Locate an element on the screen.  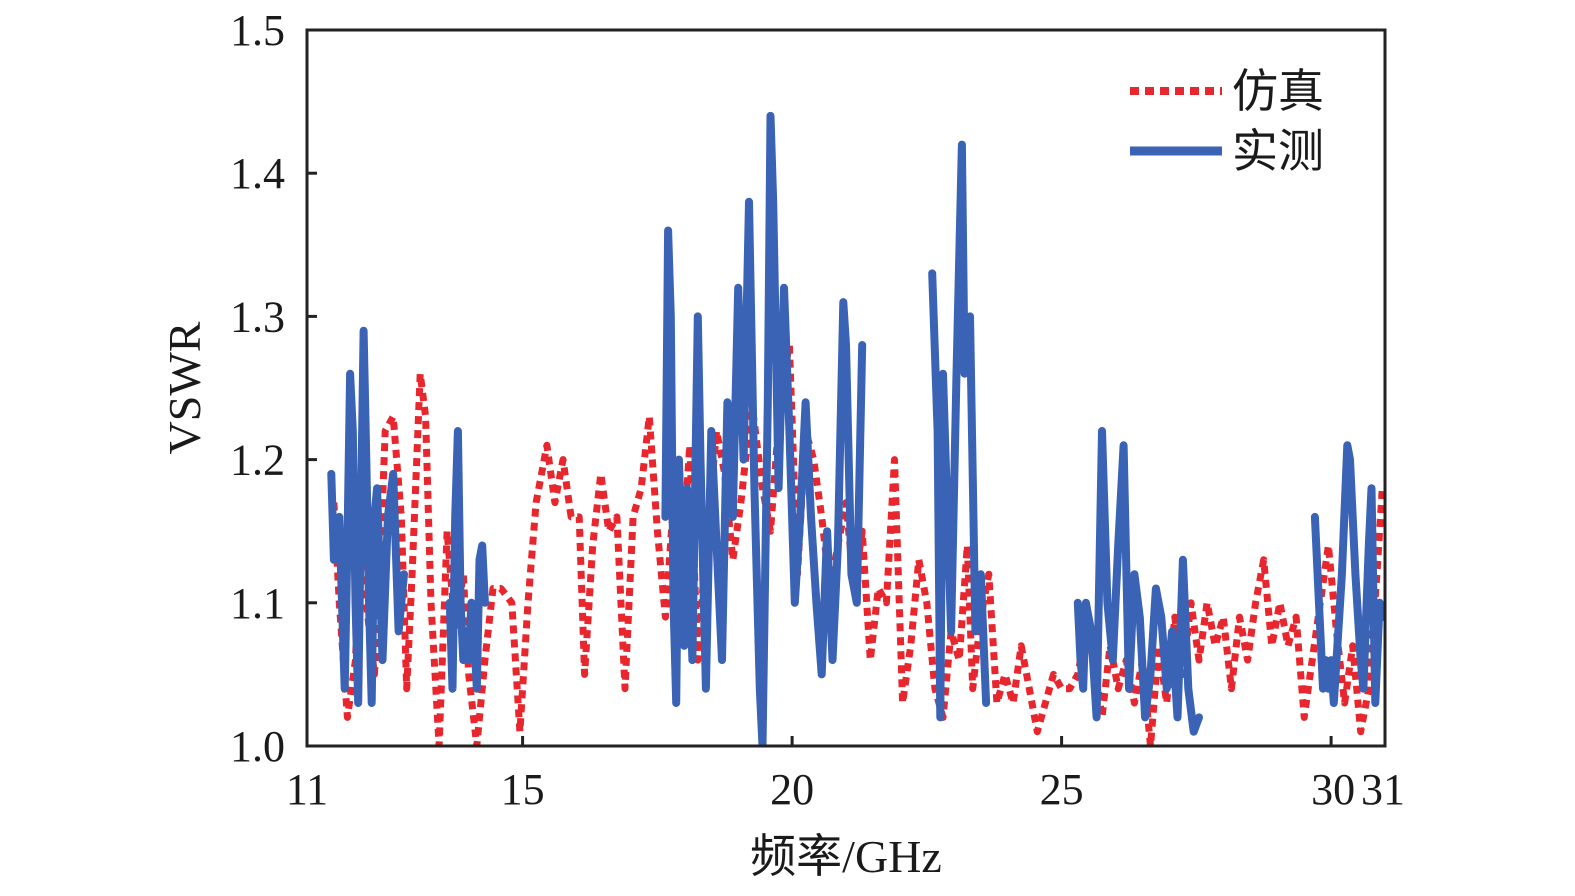
x-tick-label: 31 is located at coordinates (1383, 789).